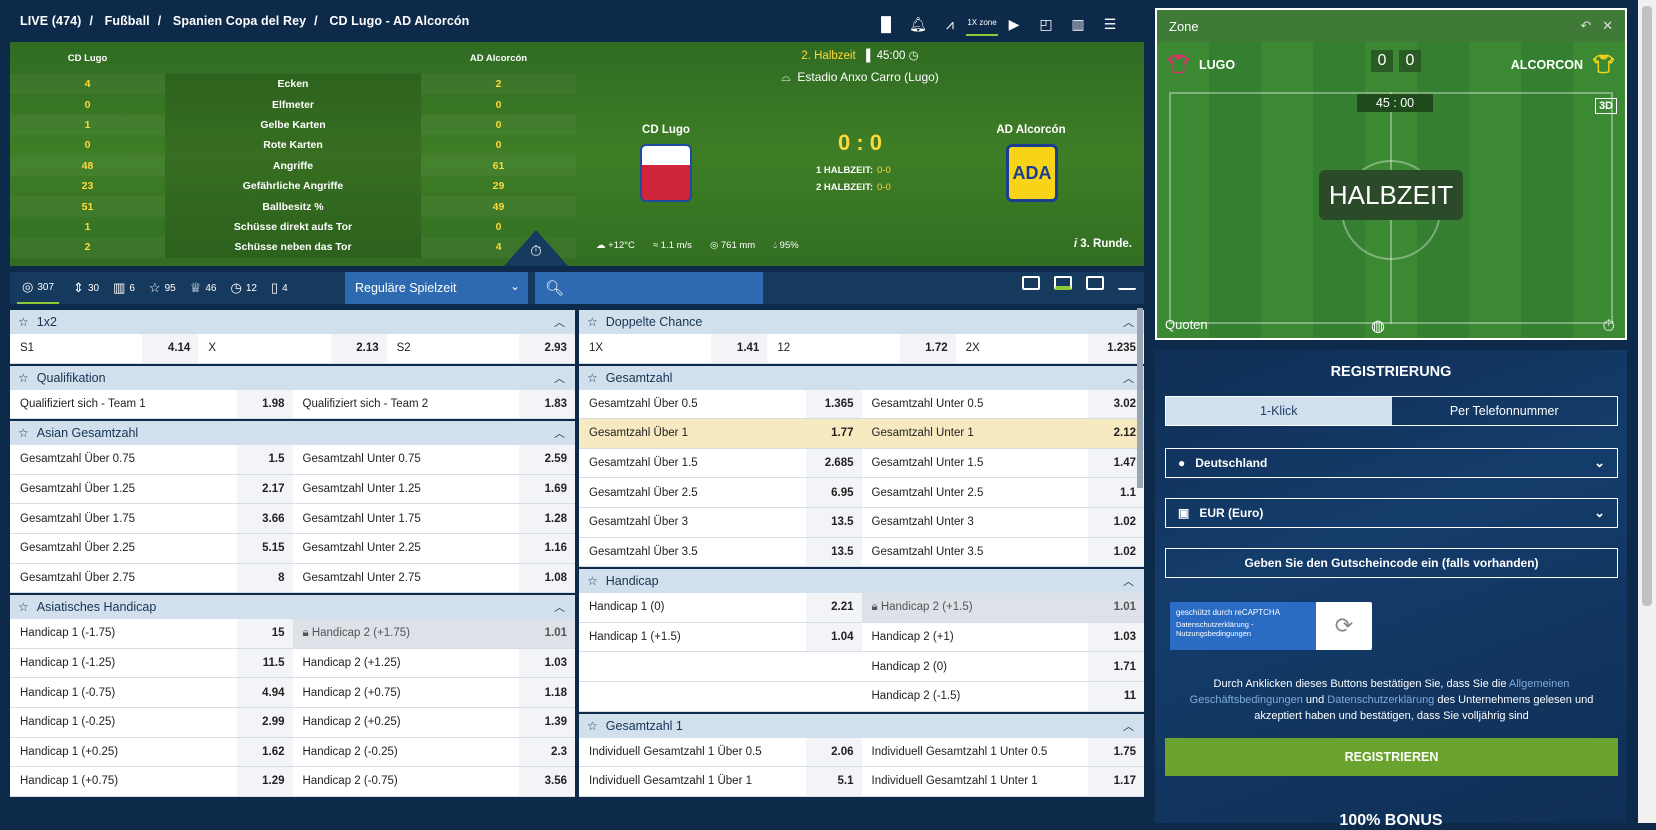  Describe the element at coordinates (151, 722) in the screenshot. I see `odds-cell: Handicap 1 (-0.25) 2.99` at that location.